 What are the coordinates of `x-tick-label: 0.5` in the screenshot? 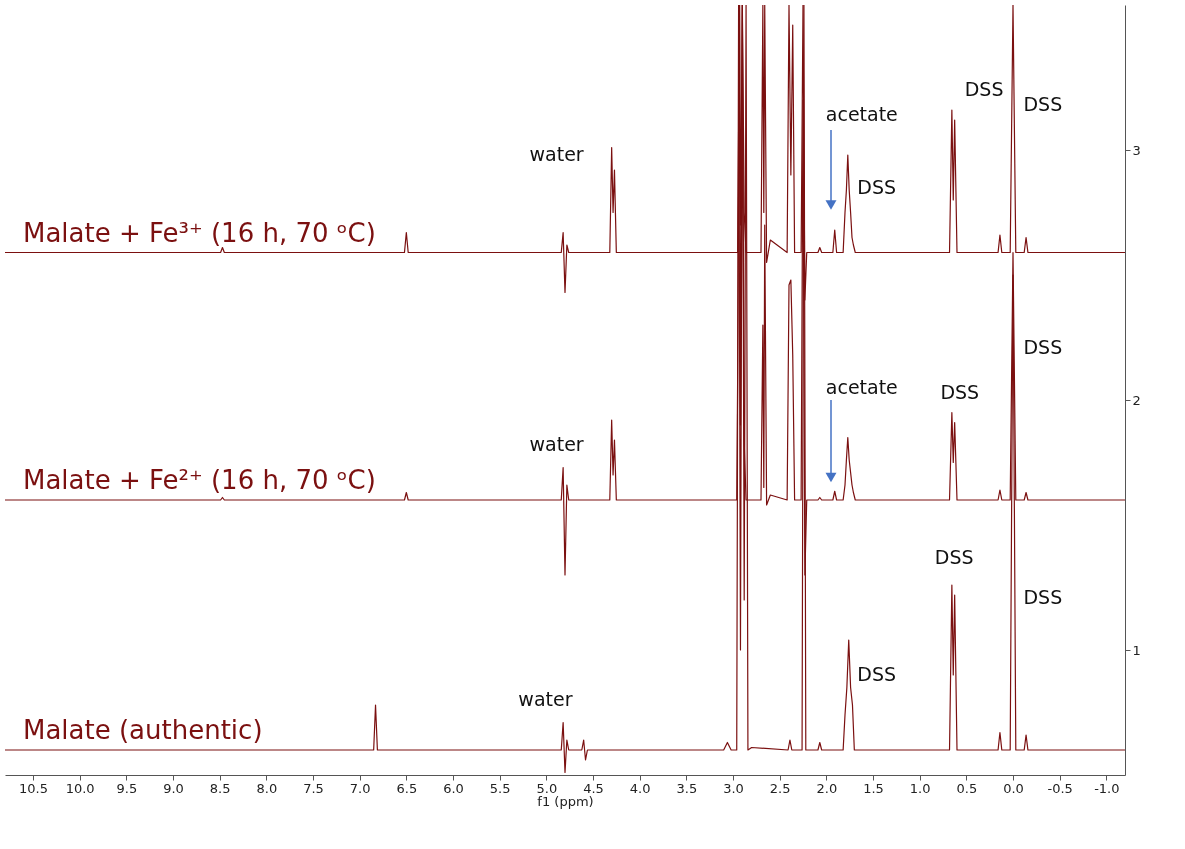 It's located at (967, 788).